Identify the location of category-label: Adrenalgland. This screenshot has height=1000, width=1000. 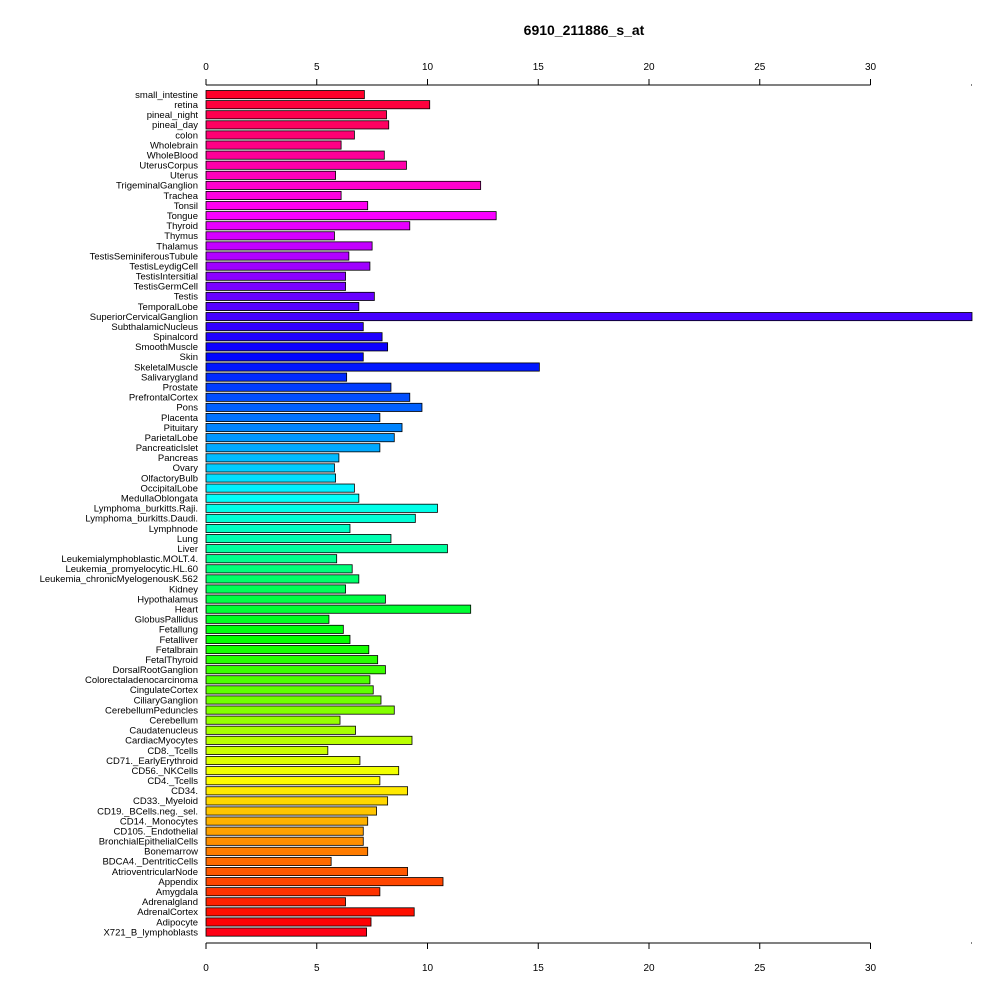
(170, 902).